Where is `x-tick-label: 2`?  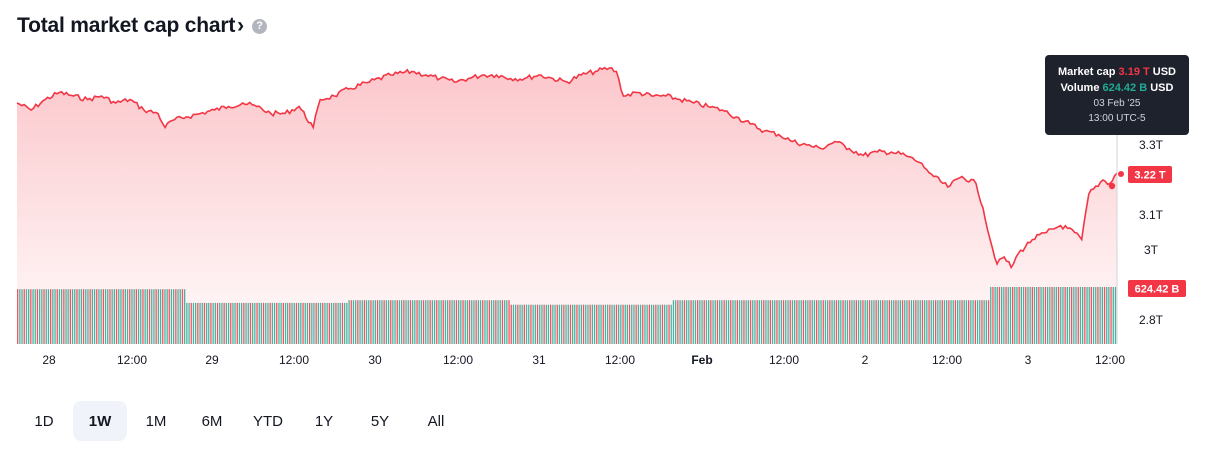
x-tick-label: 2 is located at coordinates (865, 360).